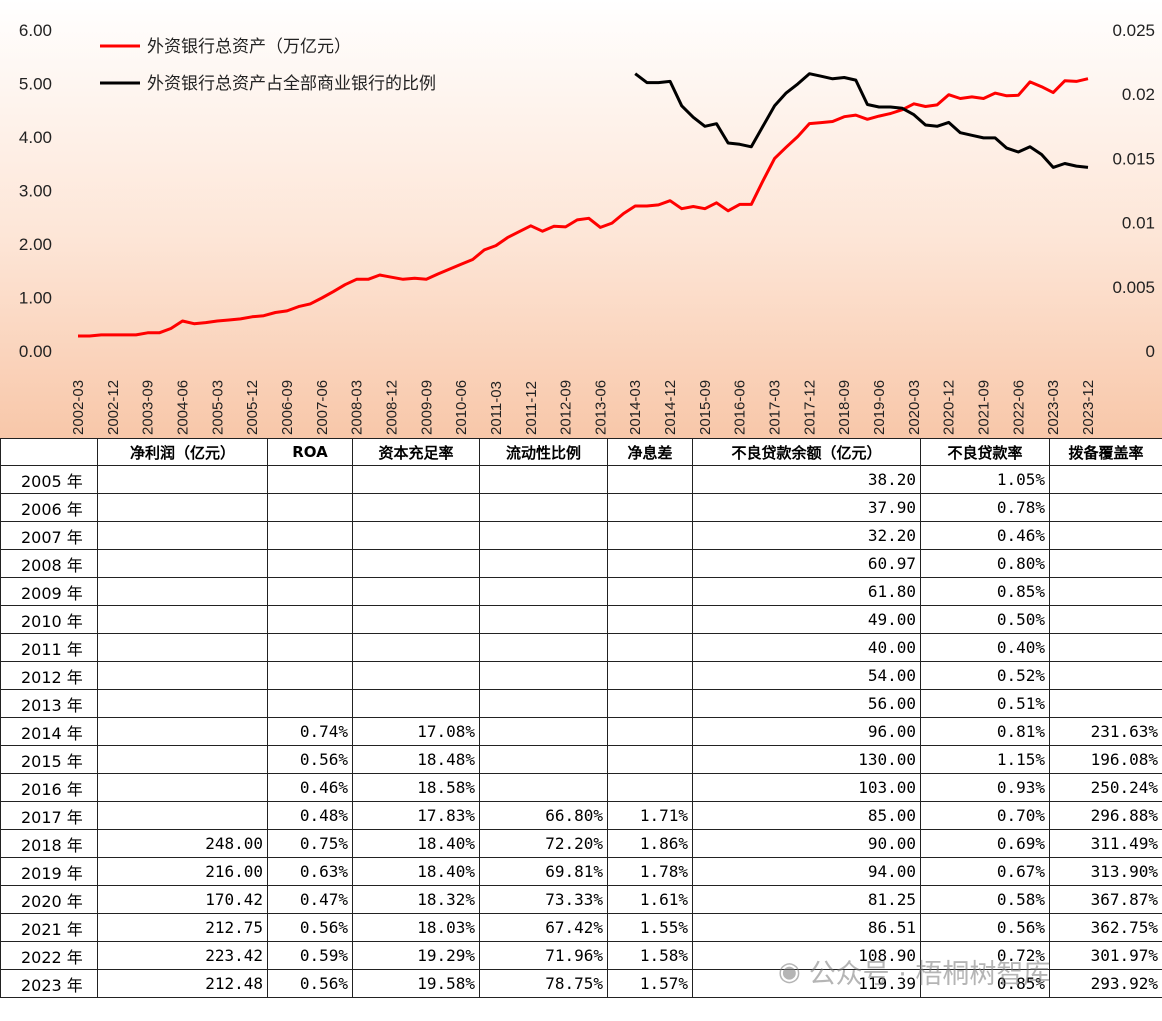  I want to click on y-left-tick-label: 6.00, so click(35, 30).